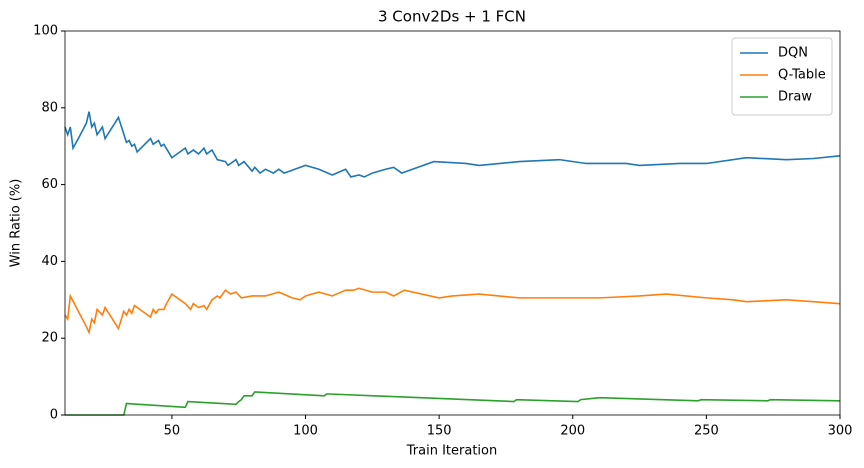 This screenshot has height=468, width=864. I want to click on y-tick-label: 100, so click(45, 31).